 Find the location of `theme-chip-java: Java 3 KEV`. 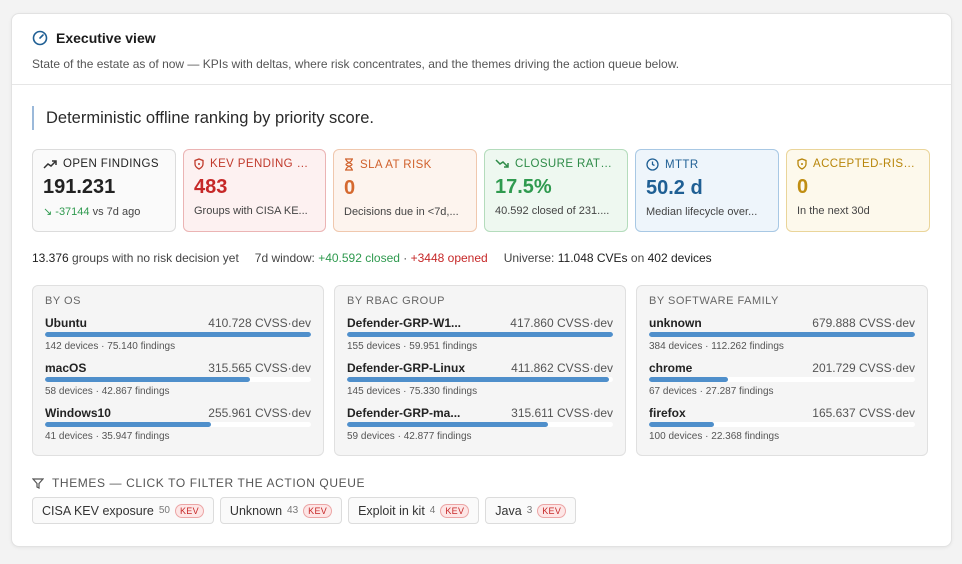

theme-chip-java: Java 3 KEV is located at coordinates (531, 510).